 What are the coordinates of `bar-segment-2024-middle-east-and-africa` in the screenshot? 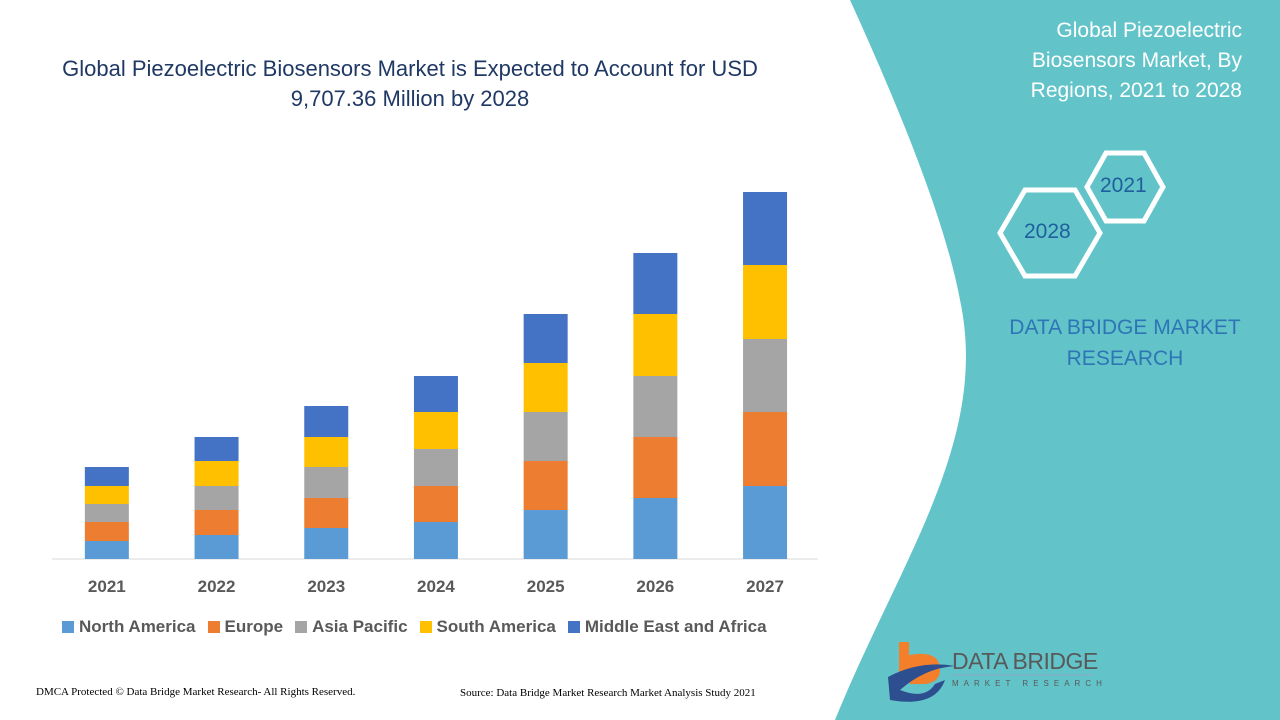 It's located at (435, 394).